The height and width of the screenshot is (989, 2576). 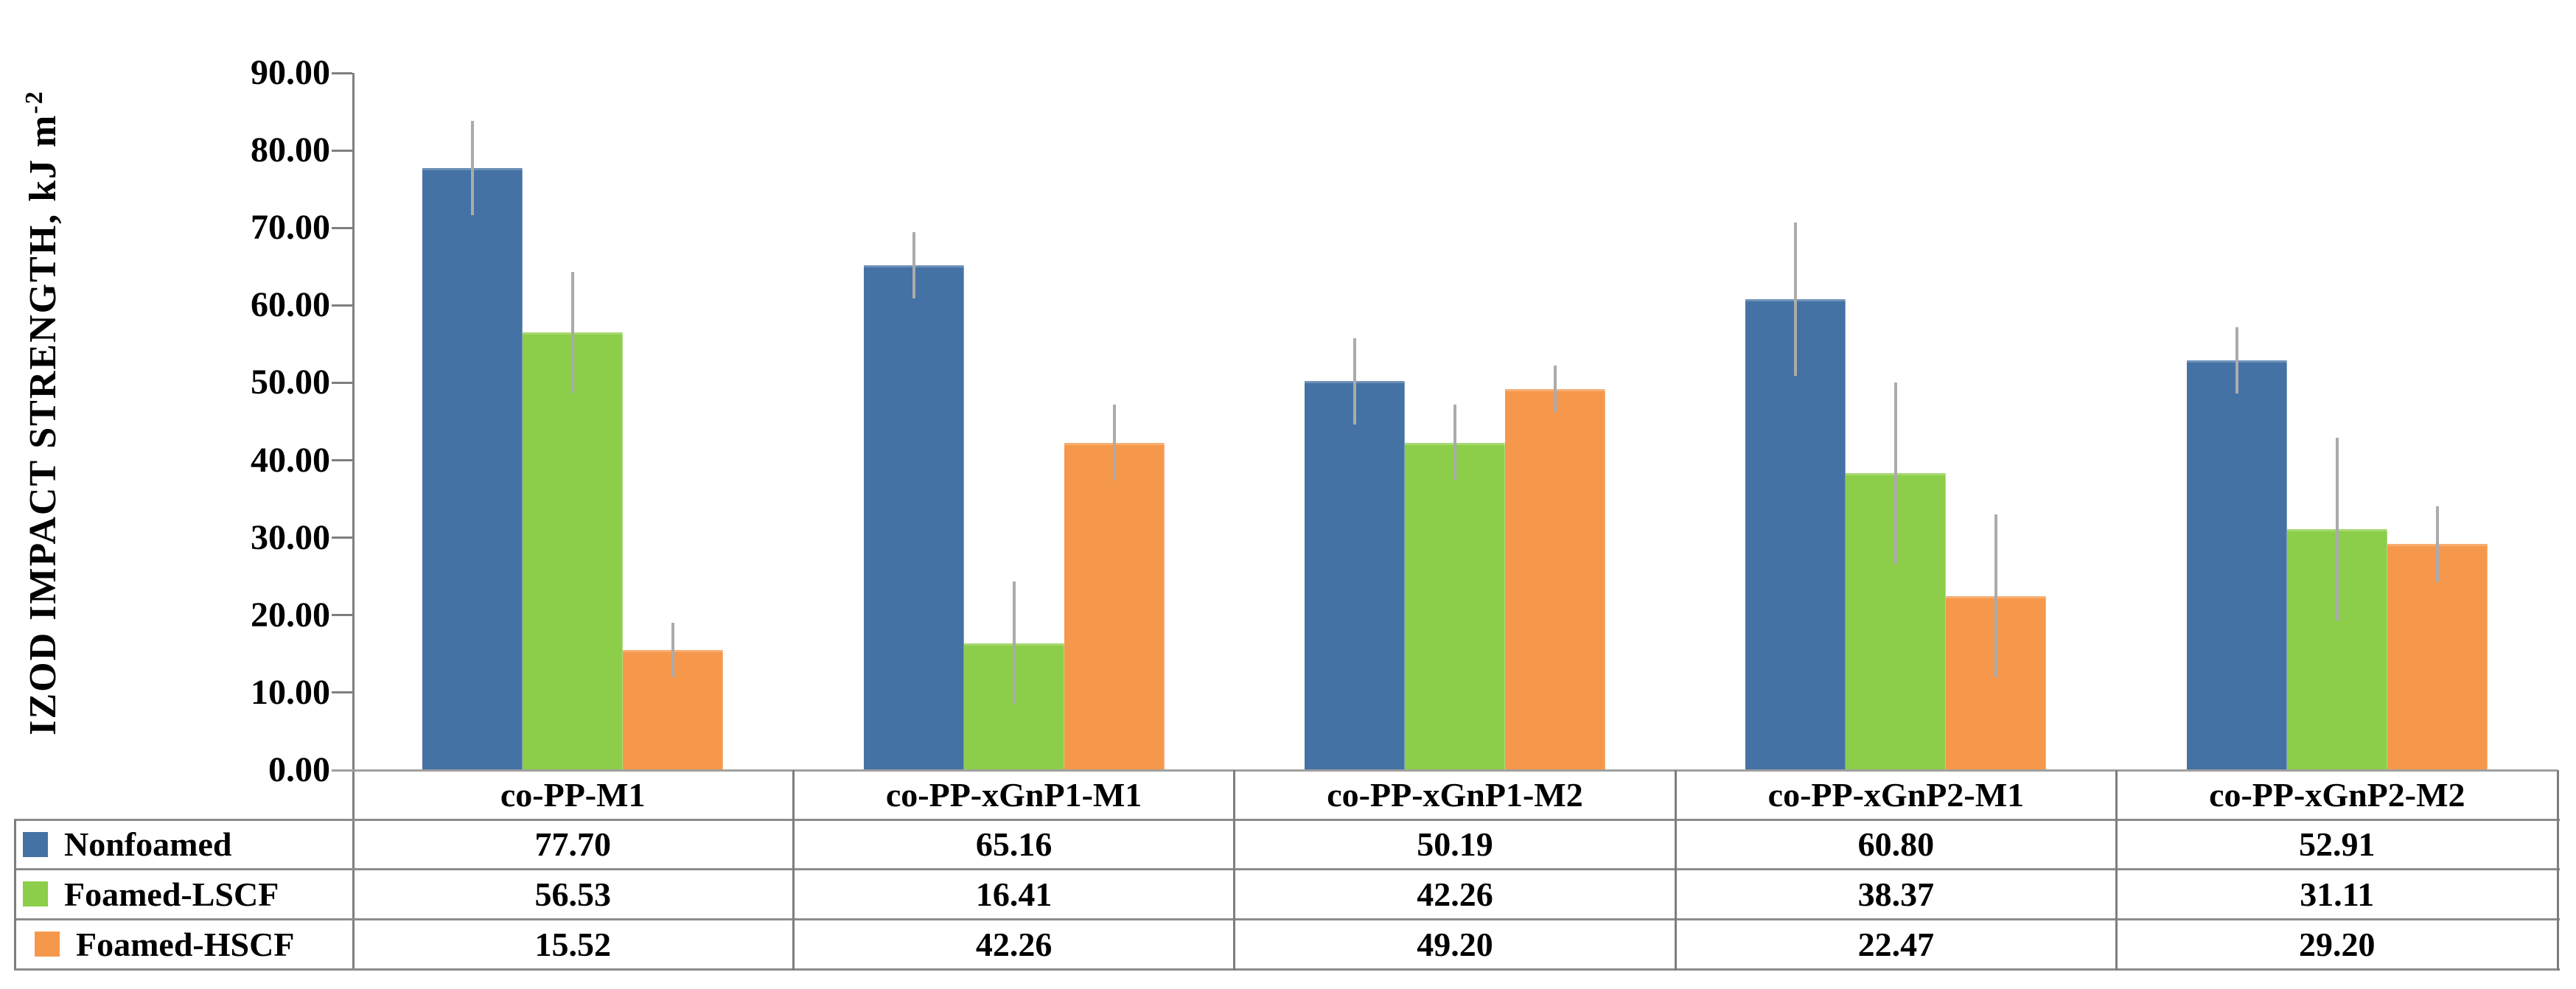 What do you see at coordinates (1114, 606) in the screenshot?
I see `bar-foamed-hscf-co-pp-xgnp1-m1` at bounding box center [1114, 606].